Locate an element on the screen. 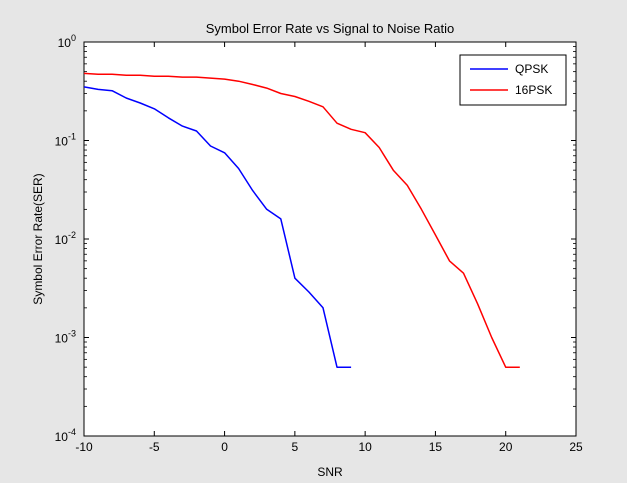 Image resolution: width=627 pixels, height=483 pixels. y-tick-label: 10⁻² is located at coordinates (65, 238).